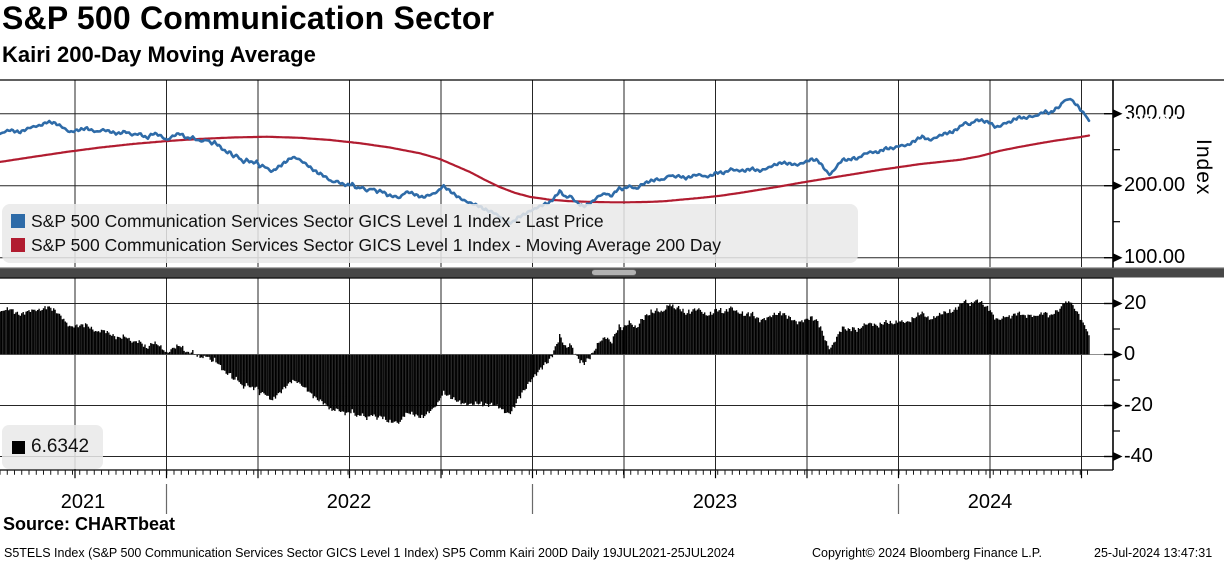 This screenshot has height=566, width=1224. Describe the element at coordinates (349, 502) in the screenshot. I see `year-label-2022: 2022` at that location.